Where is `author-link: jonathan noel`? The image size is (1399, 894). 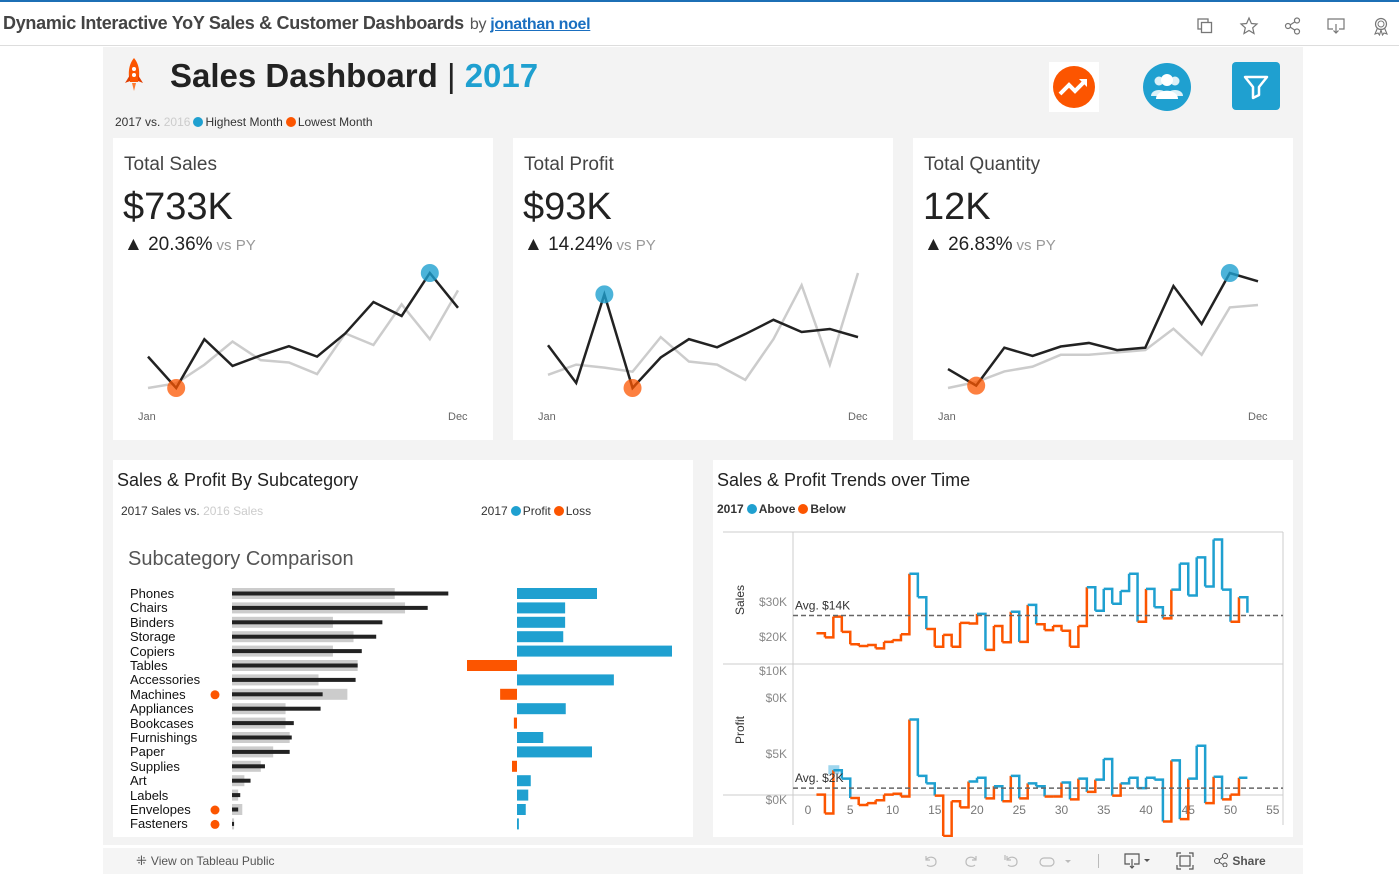
author-link: jonathan noel is located at coordinates (540, 24).